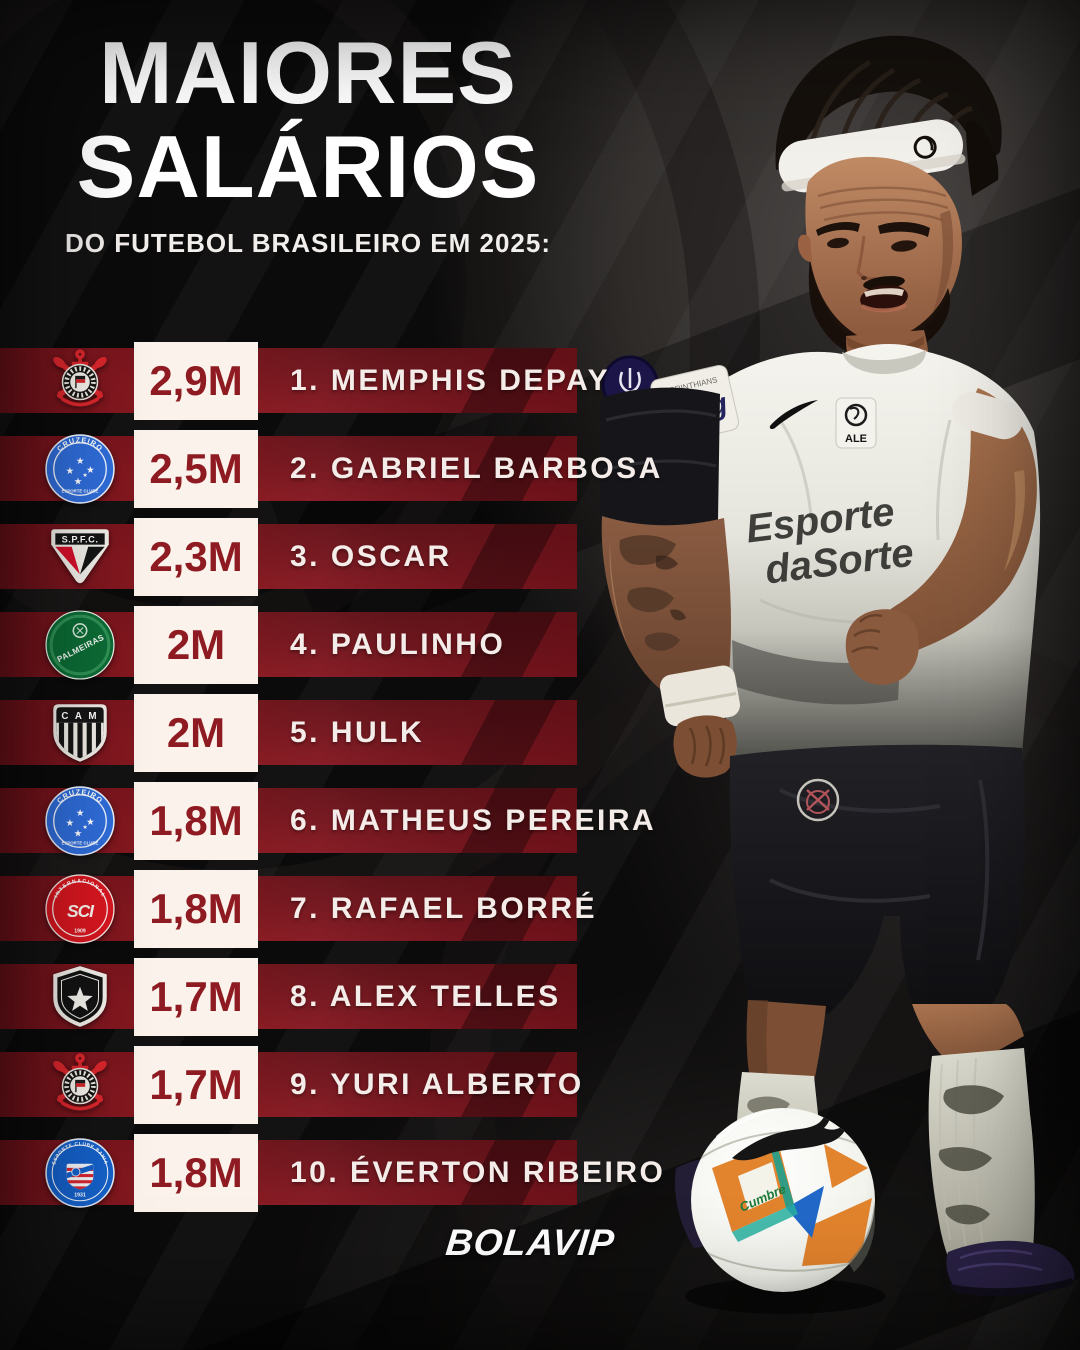  I want to click on player-name-label: 8. ALEX TELLES, so click(425, 996).